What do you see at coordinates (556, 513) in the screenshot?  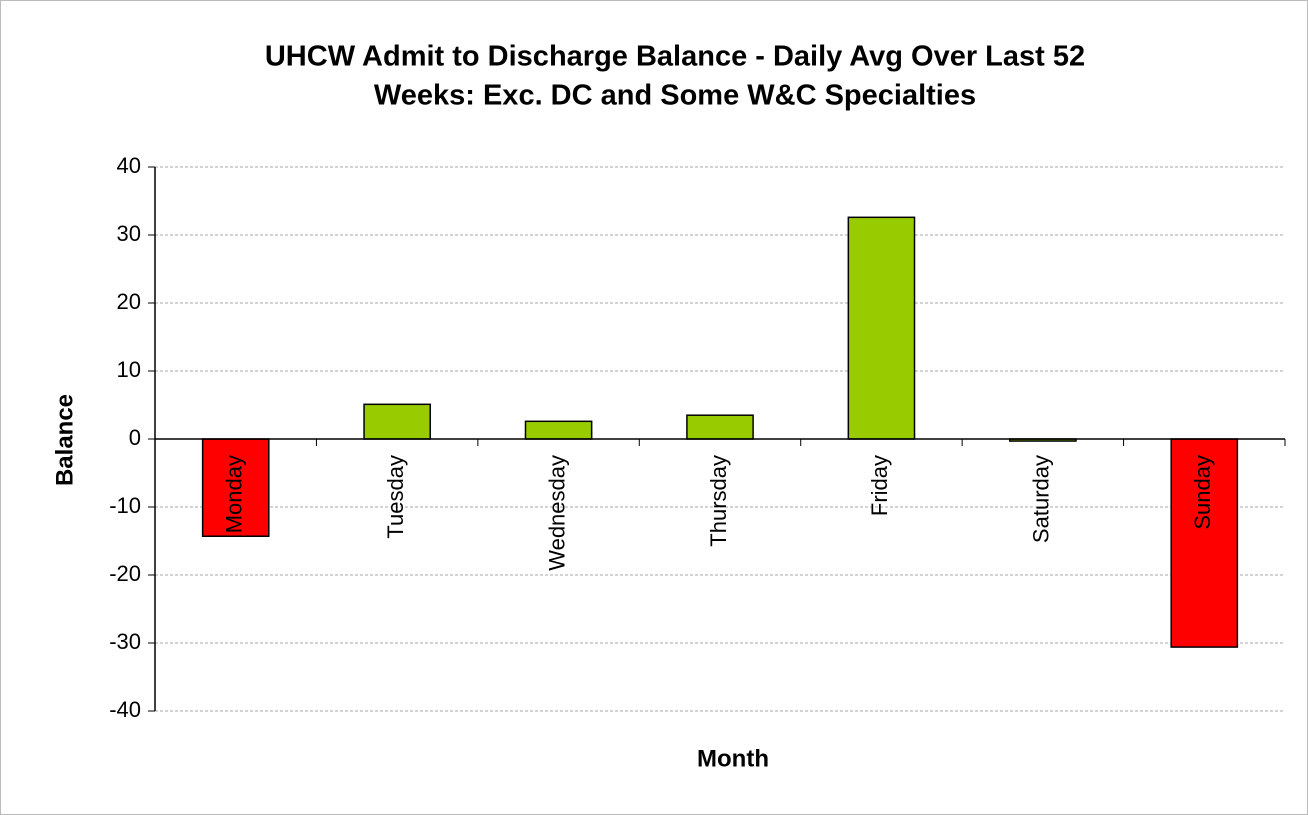 I see `x-tick-label: Wednesday` at bounding box center [556, 513].